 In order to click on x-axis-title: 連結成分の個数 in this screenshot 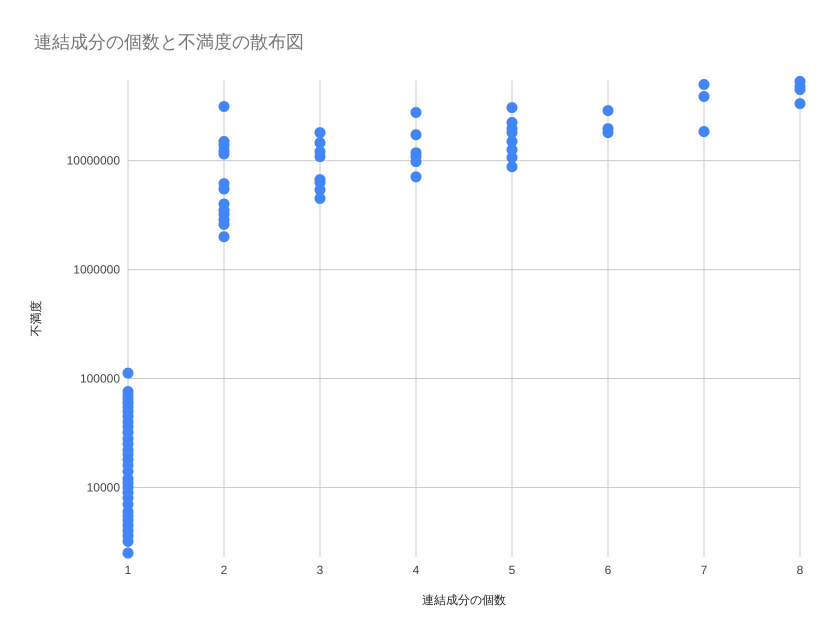, I will do `click(464, 600)`.